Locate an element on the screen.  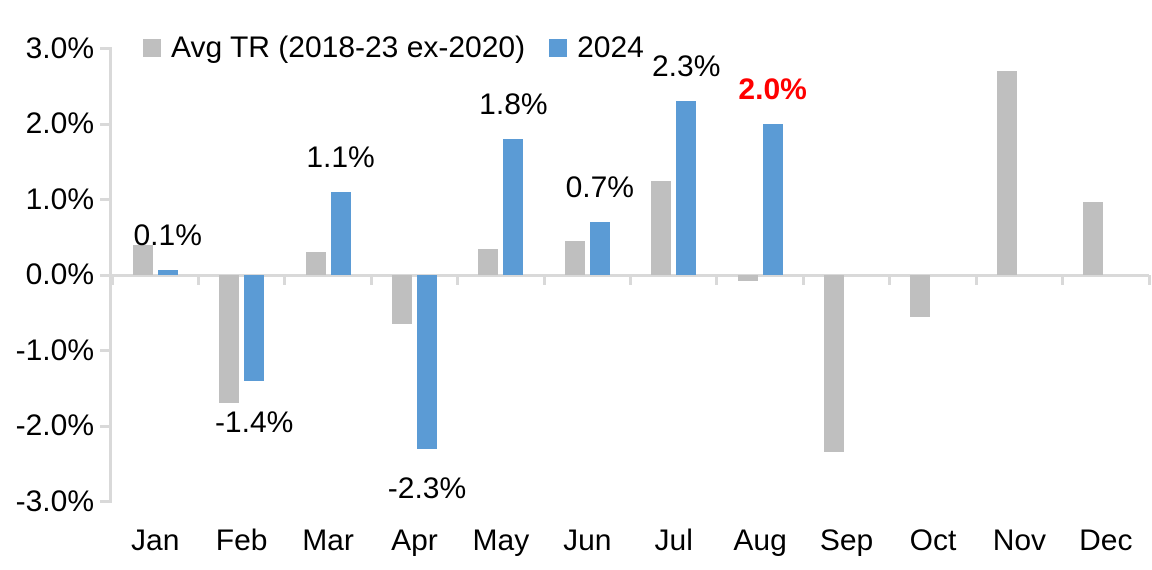
bar-avg-aug is located at coordinates (747, 278).